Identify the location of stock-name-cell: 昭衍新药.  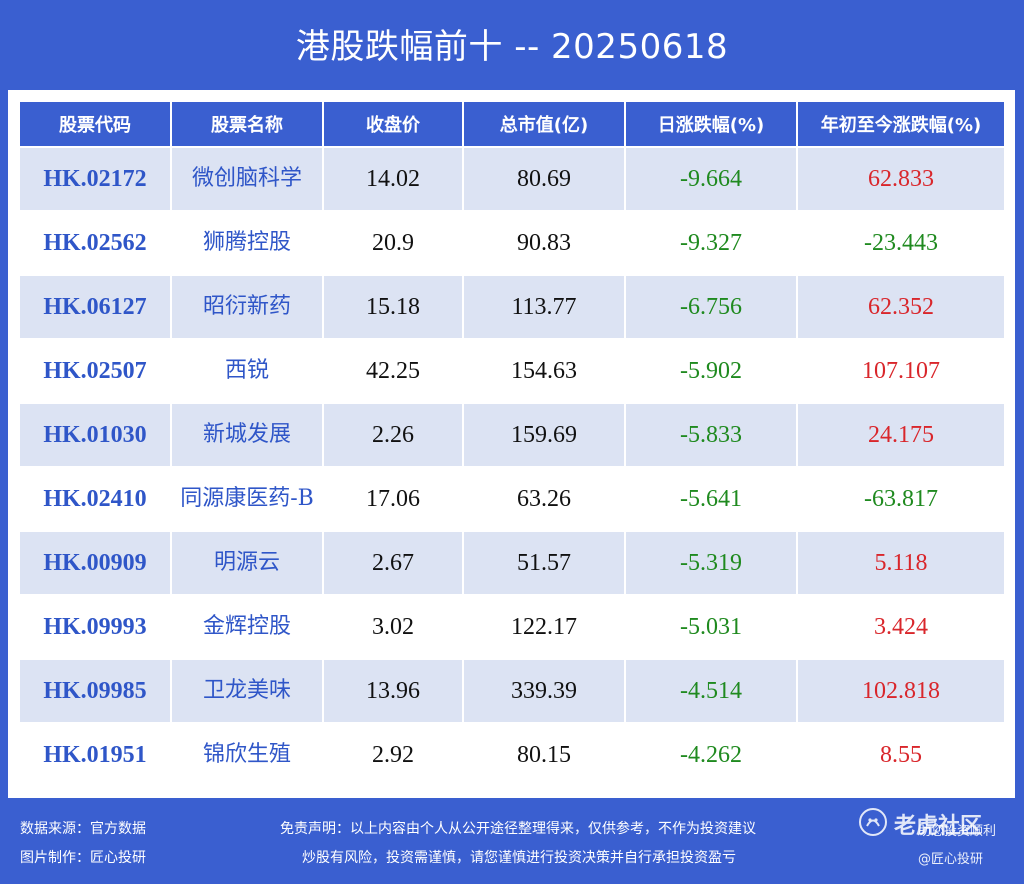
(247, 307).